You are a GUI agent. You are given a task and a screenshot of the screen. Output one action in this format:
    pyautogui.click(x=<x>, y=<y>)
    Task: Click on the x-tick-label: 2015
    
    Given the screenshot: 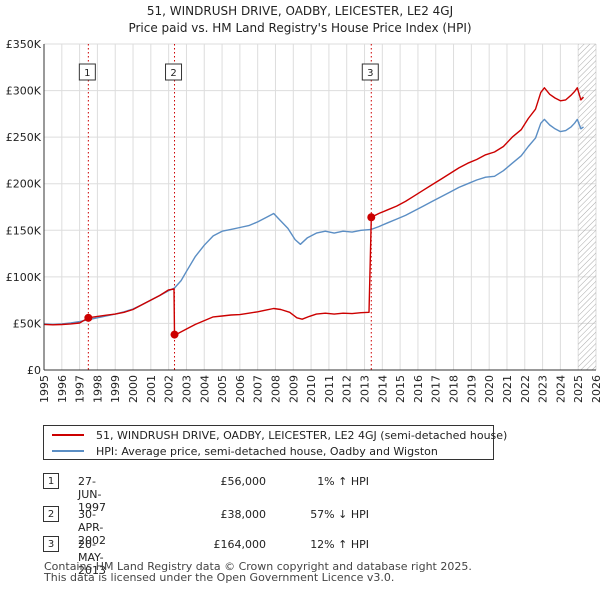 What is the action you would take?
    pyautogui.click(x=400, y=389)
    